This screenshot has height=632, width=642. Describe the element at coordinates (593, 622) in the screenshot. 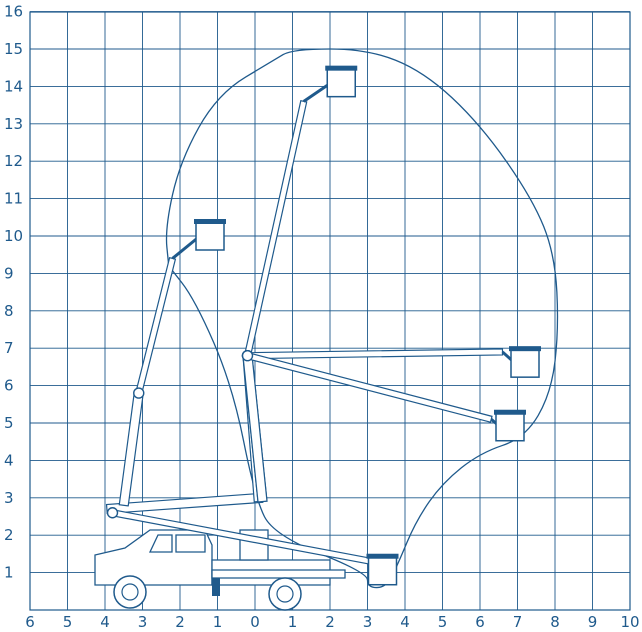

I see `x-tick-label: 9` at that location.